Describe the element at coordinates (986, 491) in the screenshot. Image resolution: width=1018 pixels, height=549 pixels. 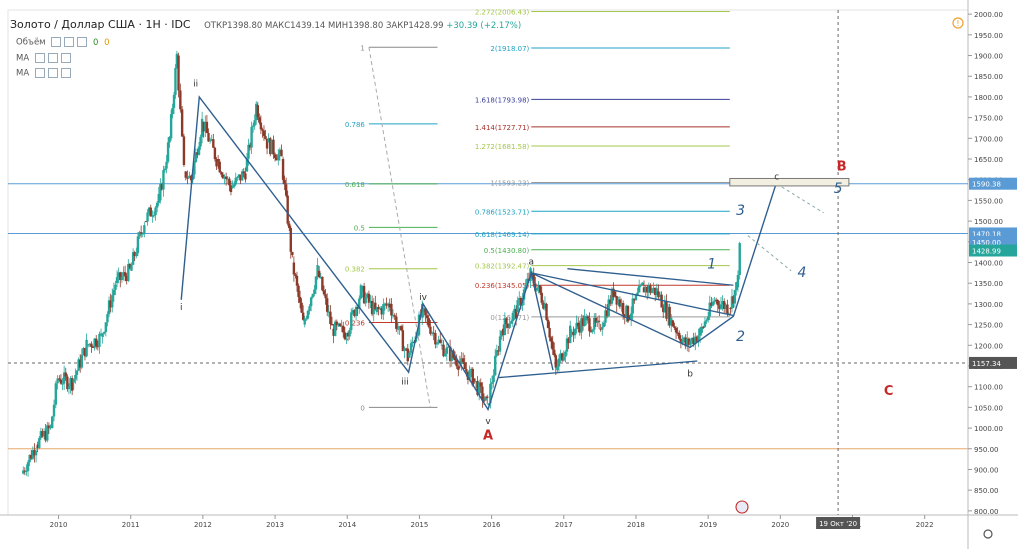
I see `y-tick-label: 850.00` at that location.